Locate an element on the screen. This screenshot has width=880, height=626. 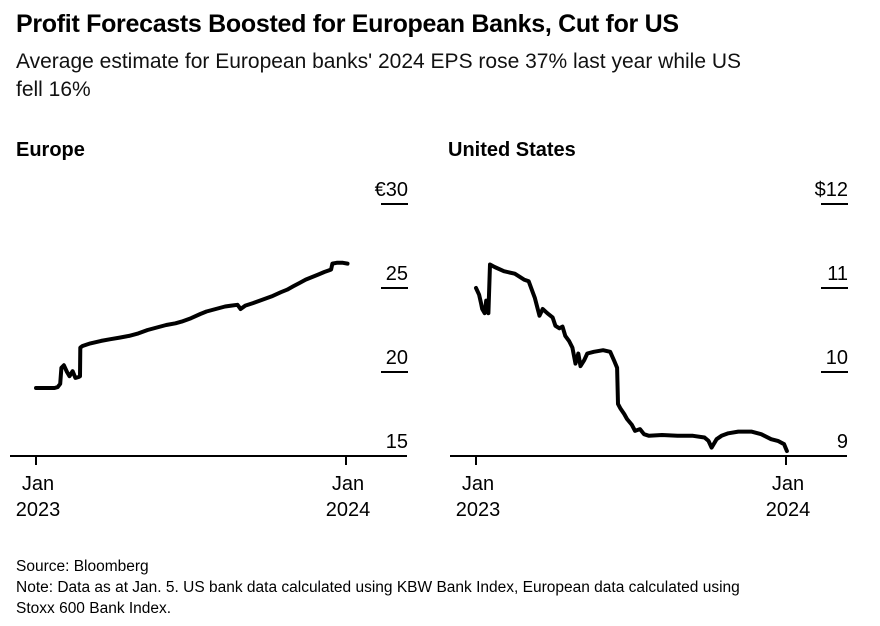
source-line: Source: Bloomberg is located at coordinates (82, 566).